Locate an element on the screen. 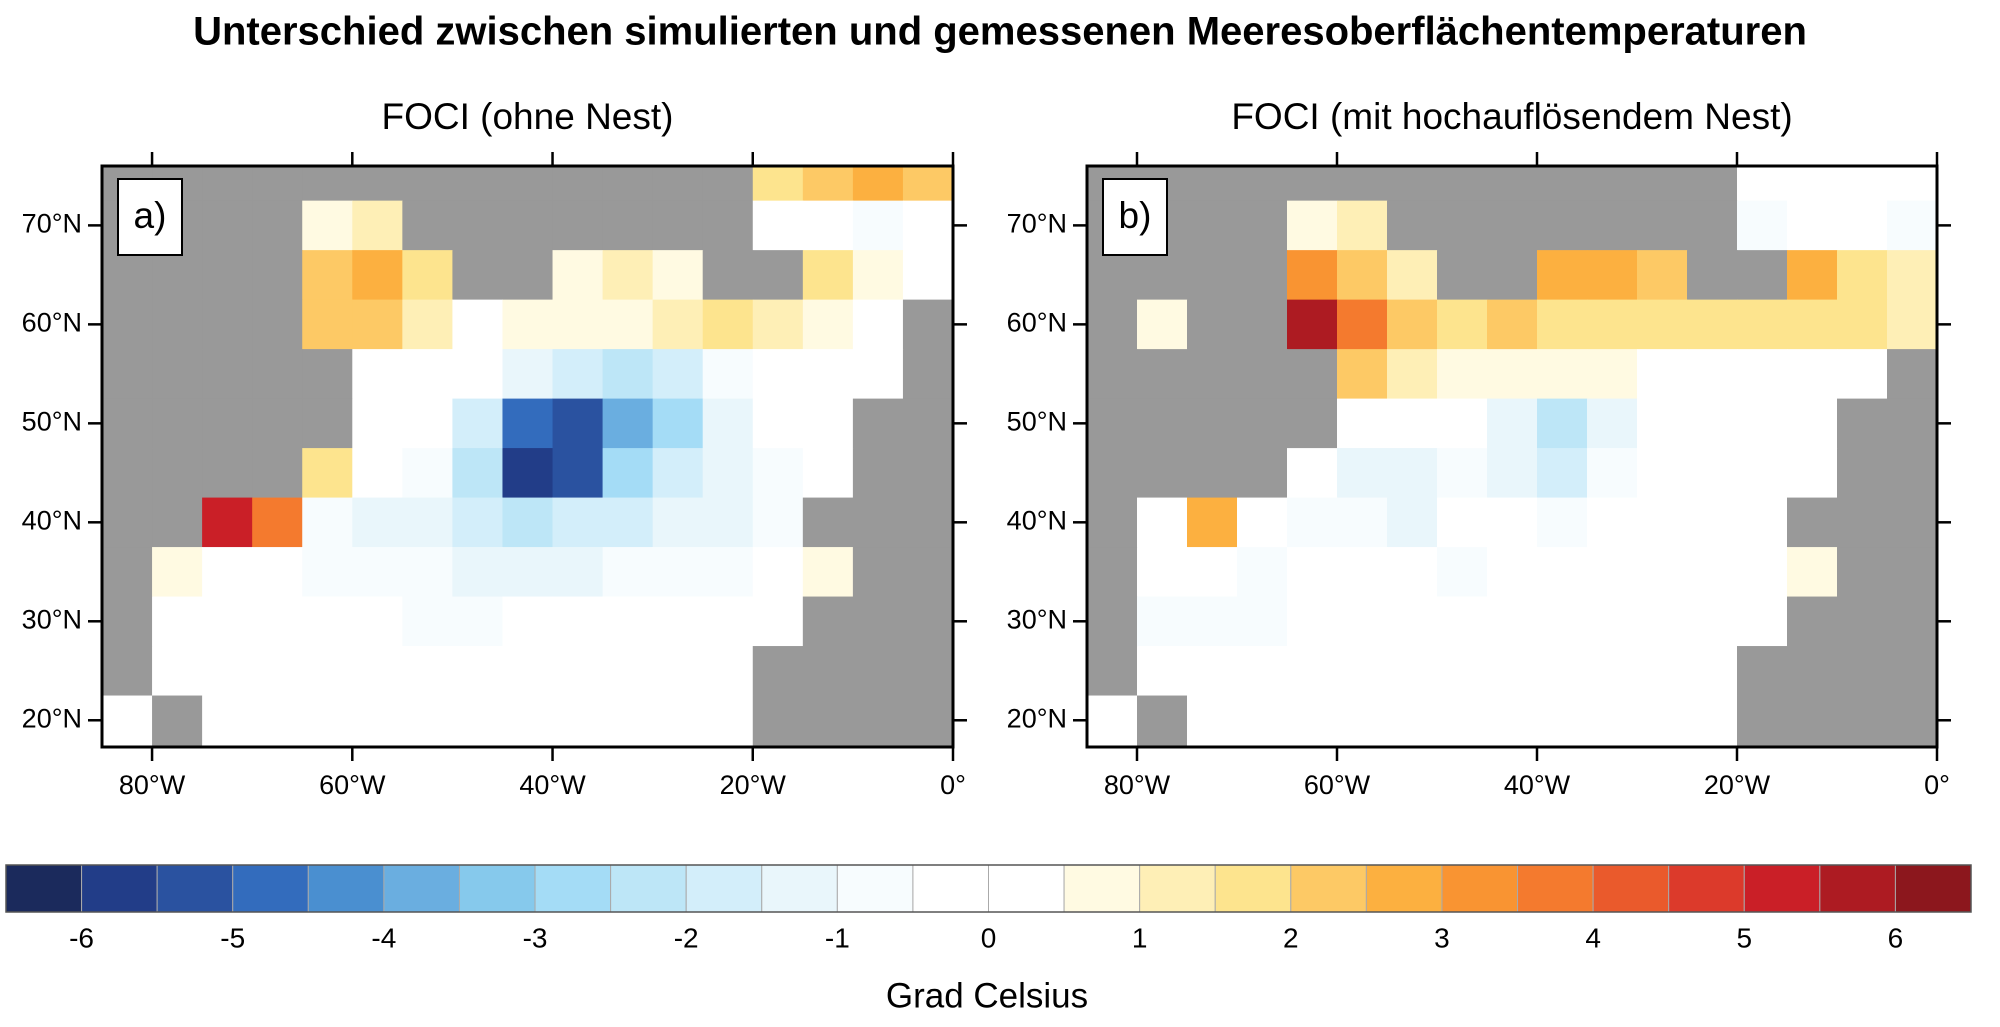 The height and width of the screenshot is (1027, 2000). x-tick-label: 20°W is located at coordinates (1737, 785).